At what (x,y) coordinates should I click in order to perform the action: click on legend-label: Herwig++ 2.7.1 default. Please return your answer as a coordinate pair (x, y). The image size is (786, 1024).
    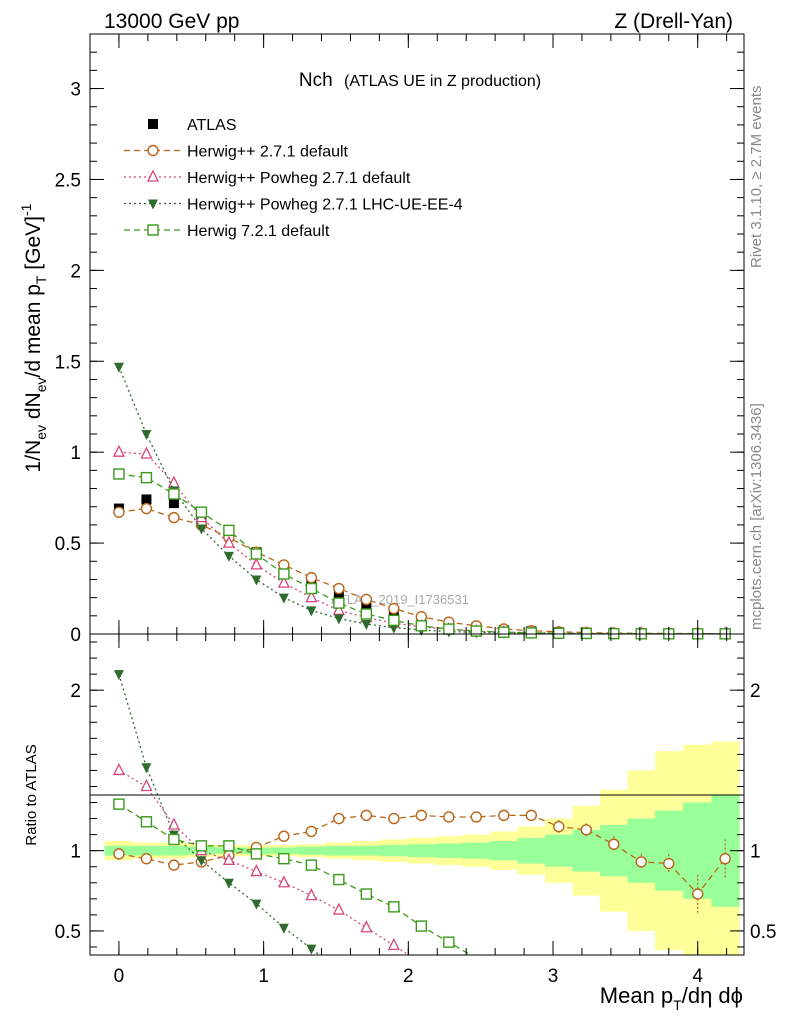
    Looking at the image, I should click on (268, 152).